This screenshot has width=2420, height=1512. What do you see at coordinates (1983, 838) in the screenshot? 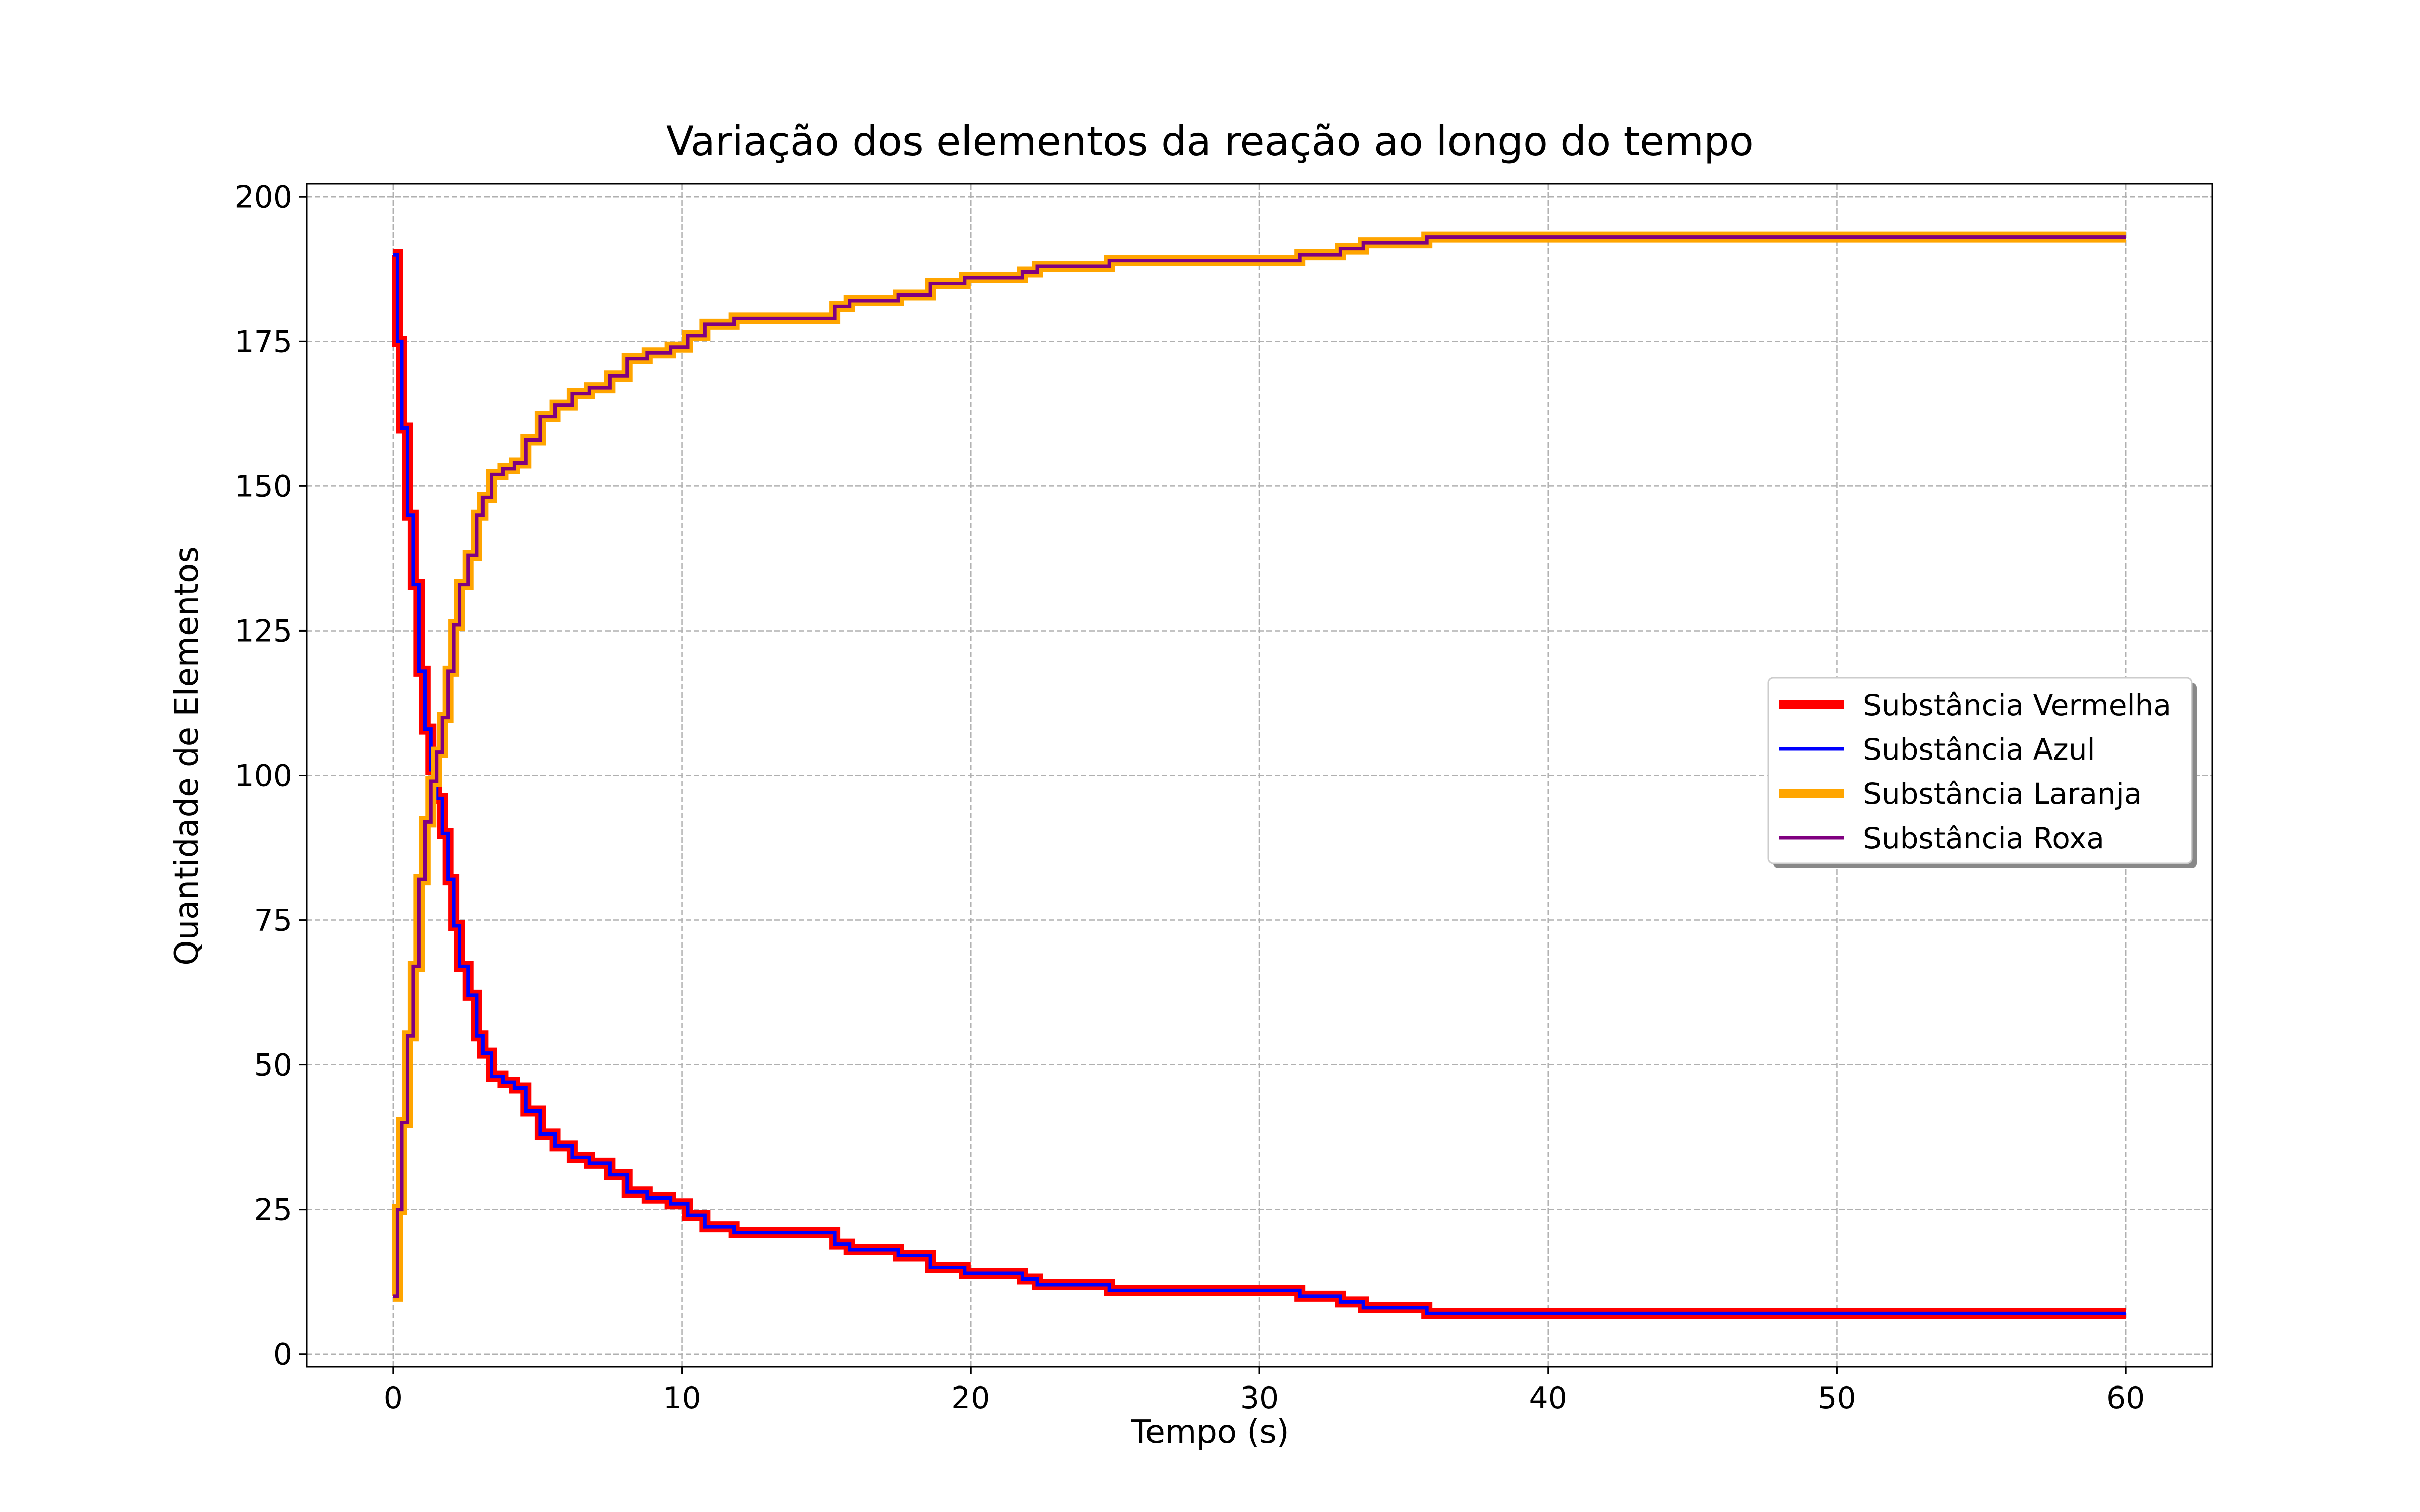
I see `legend-entry-roxa-label: Substância Roxa` at bounding box center [1983, 838].